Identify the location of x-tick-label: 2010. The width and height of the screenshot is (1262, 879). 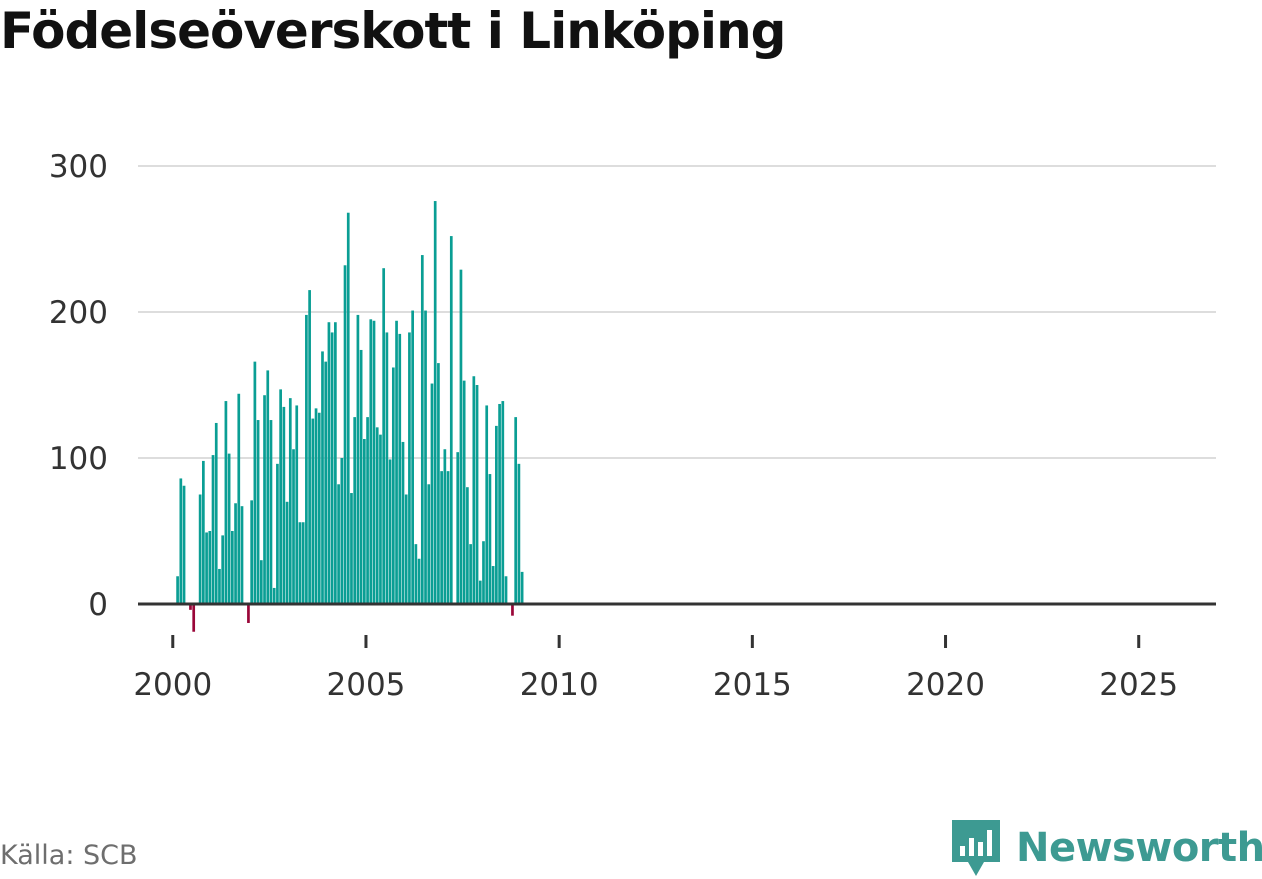
(559, 685).